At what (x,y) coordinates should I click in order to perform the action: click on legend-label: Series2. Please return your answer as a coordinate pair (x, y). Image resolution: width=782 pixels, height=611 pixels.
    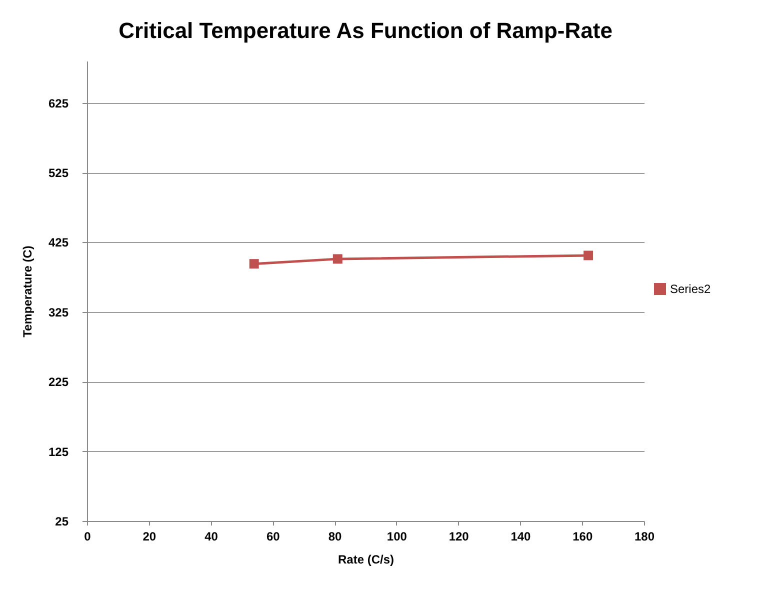
    Looking at the image, I should click on (691, 289).